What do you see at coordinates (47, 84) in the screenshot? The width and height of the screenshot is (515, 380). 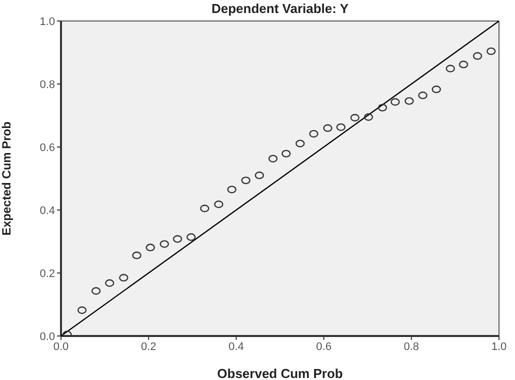 I see `y-tick-label: 0.8` at bounding box center [47, 84].